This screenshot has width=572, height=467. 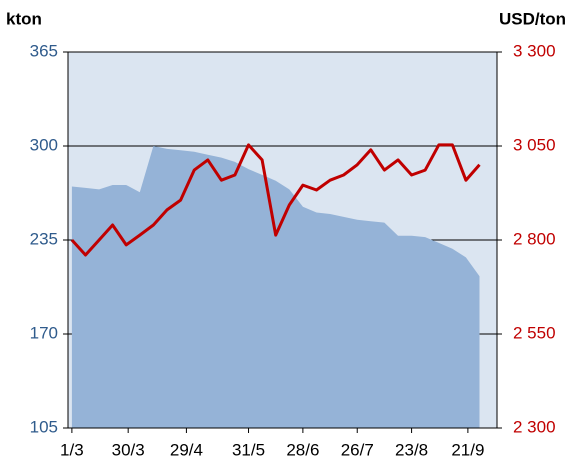 What do you see at coordinates (534, 144) in the screenshot?
I see `y2-tick-label: 3 050` at bounding box center [534, 144].